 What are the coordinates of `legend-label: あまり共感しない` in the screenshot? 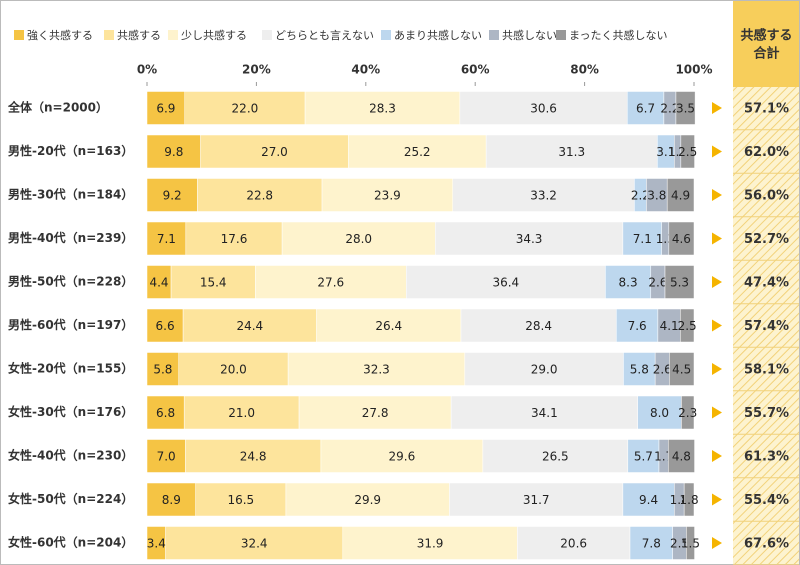 It's located at (438, 35).